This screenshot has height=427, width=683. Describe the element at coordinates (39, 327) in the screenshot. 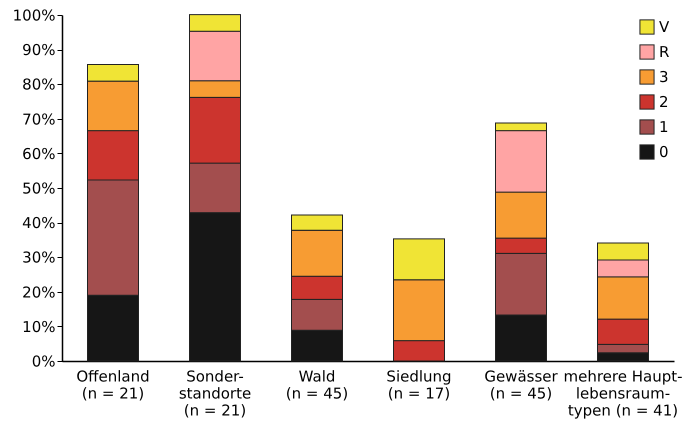

I see `y-tick-label: 10%` at that location.